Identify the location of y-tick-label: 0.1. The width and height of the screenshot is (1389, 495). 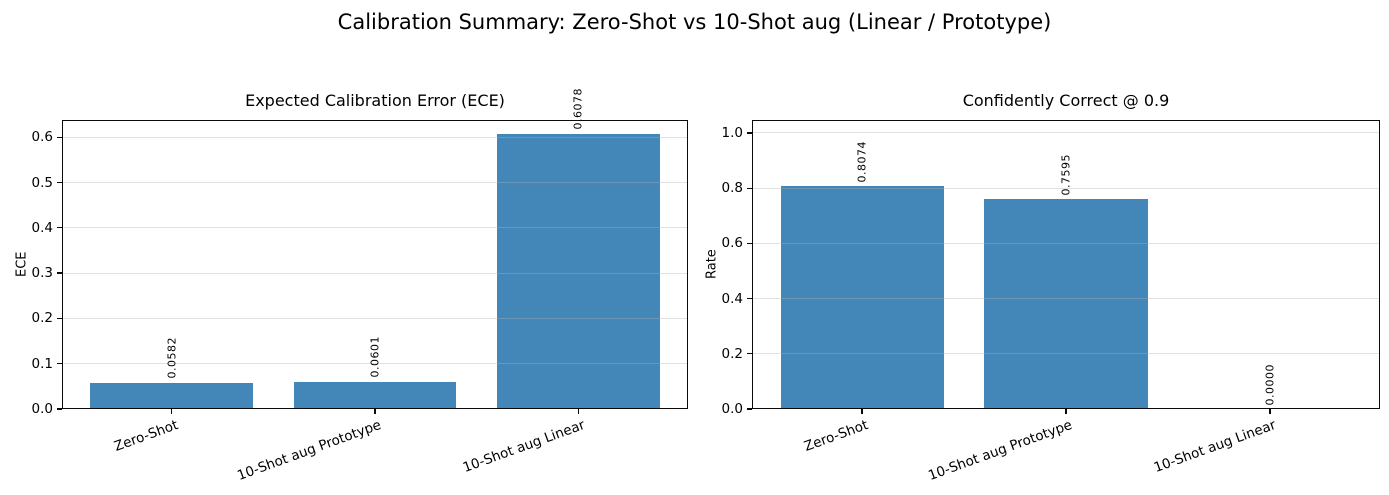
(42, 363).